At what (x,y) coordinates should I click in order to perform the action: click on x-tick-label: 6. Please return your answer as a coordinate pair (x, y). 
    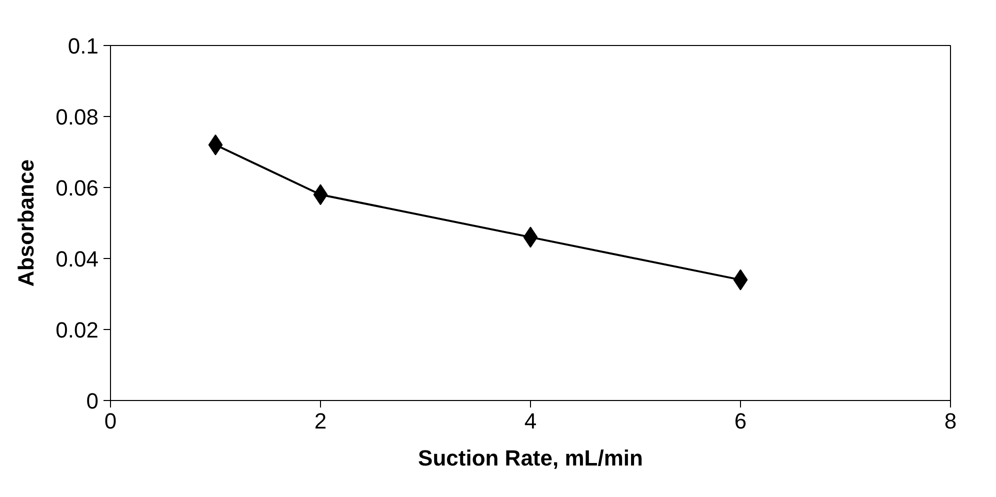
    Looking at the image, I should click on (740, 421).